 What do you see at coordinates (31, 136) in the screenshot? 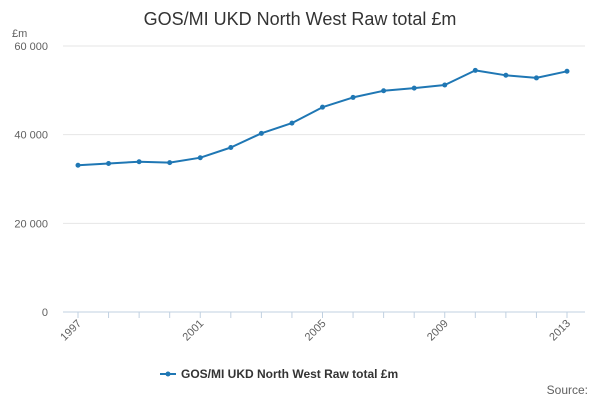
I see `y-tick-label: 40 000` at bounding box center [31, 136].